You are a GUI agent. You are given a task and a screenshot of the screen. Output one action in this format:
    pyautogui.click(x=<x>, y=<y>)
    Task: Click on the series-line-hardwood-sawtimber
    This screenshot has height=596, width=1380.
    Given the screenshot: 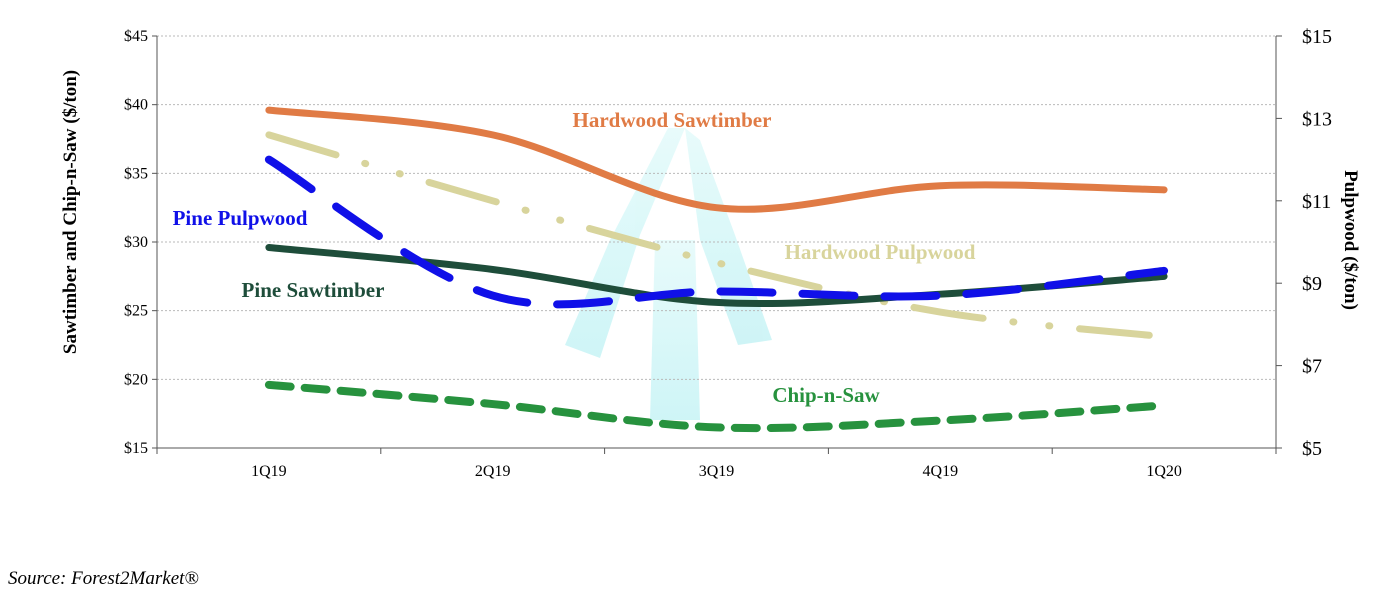 What is the action you would take?
    pyautogui.click(x=716, y=159)
    